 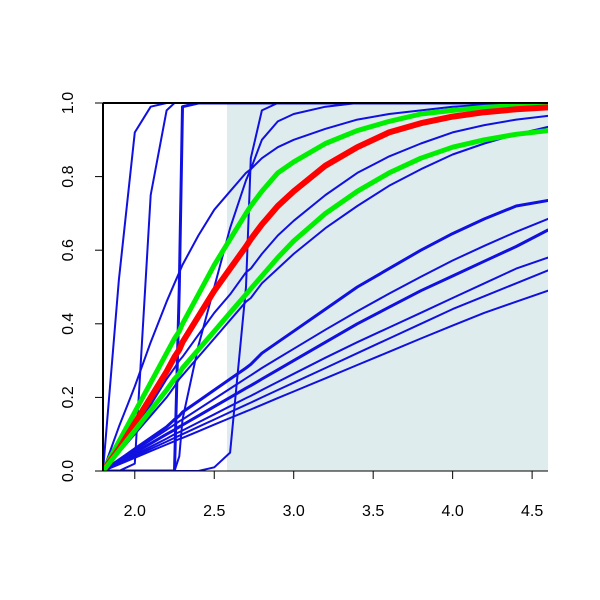 I want to click on x-tick-label: 4.5, so click(x=532, y=511).